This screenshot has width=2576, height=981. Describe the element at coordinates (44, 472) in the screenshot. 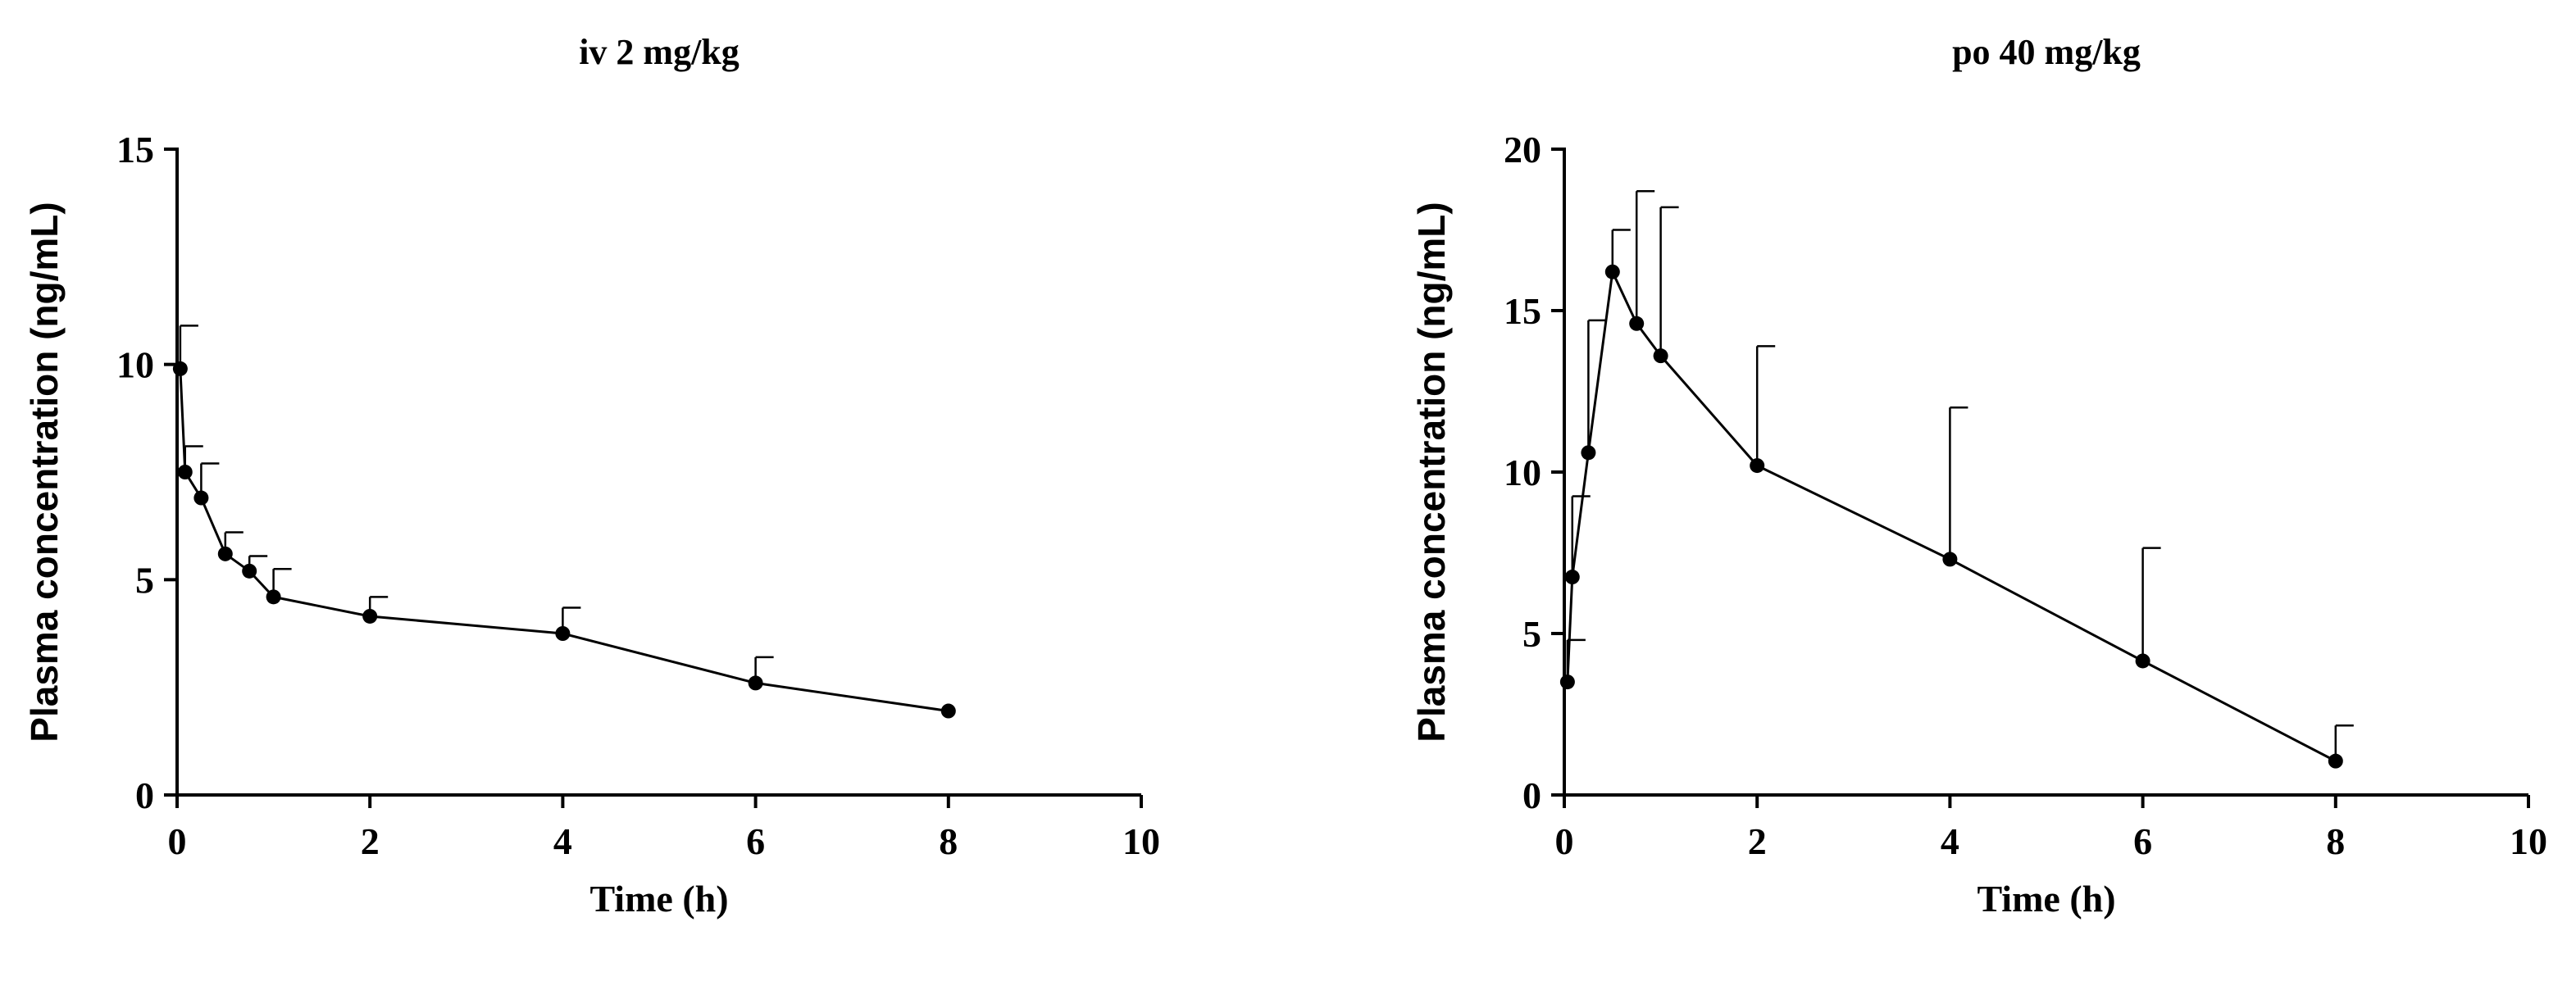

I see `chart-1-y-axis-label: Plasma concentration (ng/mL)` at that location.